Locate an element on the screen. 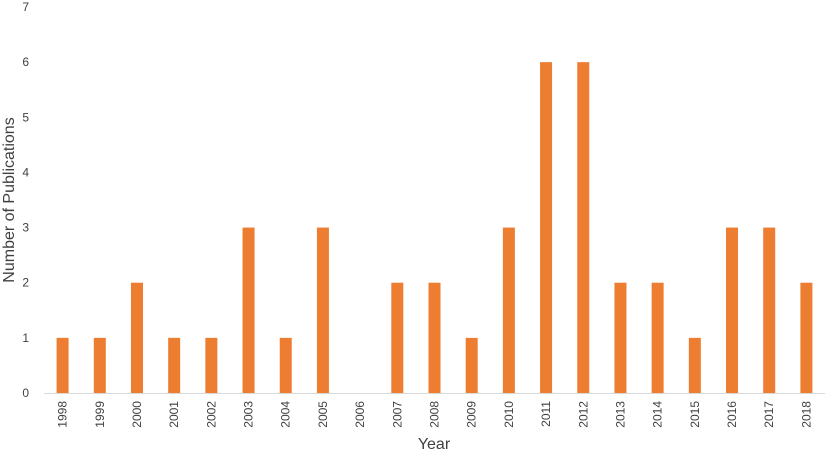 The image size is (829, 453). x-tick-label: 2013 is located at coordinates (620, 414).